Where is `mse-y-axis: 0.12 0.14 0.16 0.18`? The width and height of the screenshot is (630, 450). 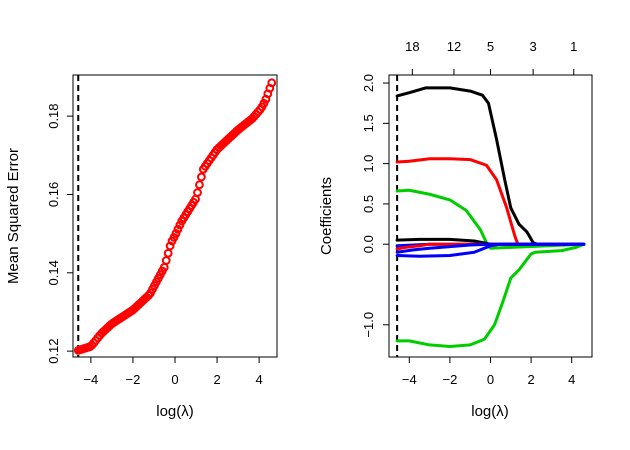 mse-y-axis: 0.12 0.14 0.16 0.18 is located at coordinates (59, 233).